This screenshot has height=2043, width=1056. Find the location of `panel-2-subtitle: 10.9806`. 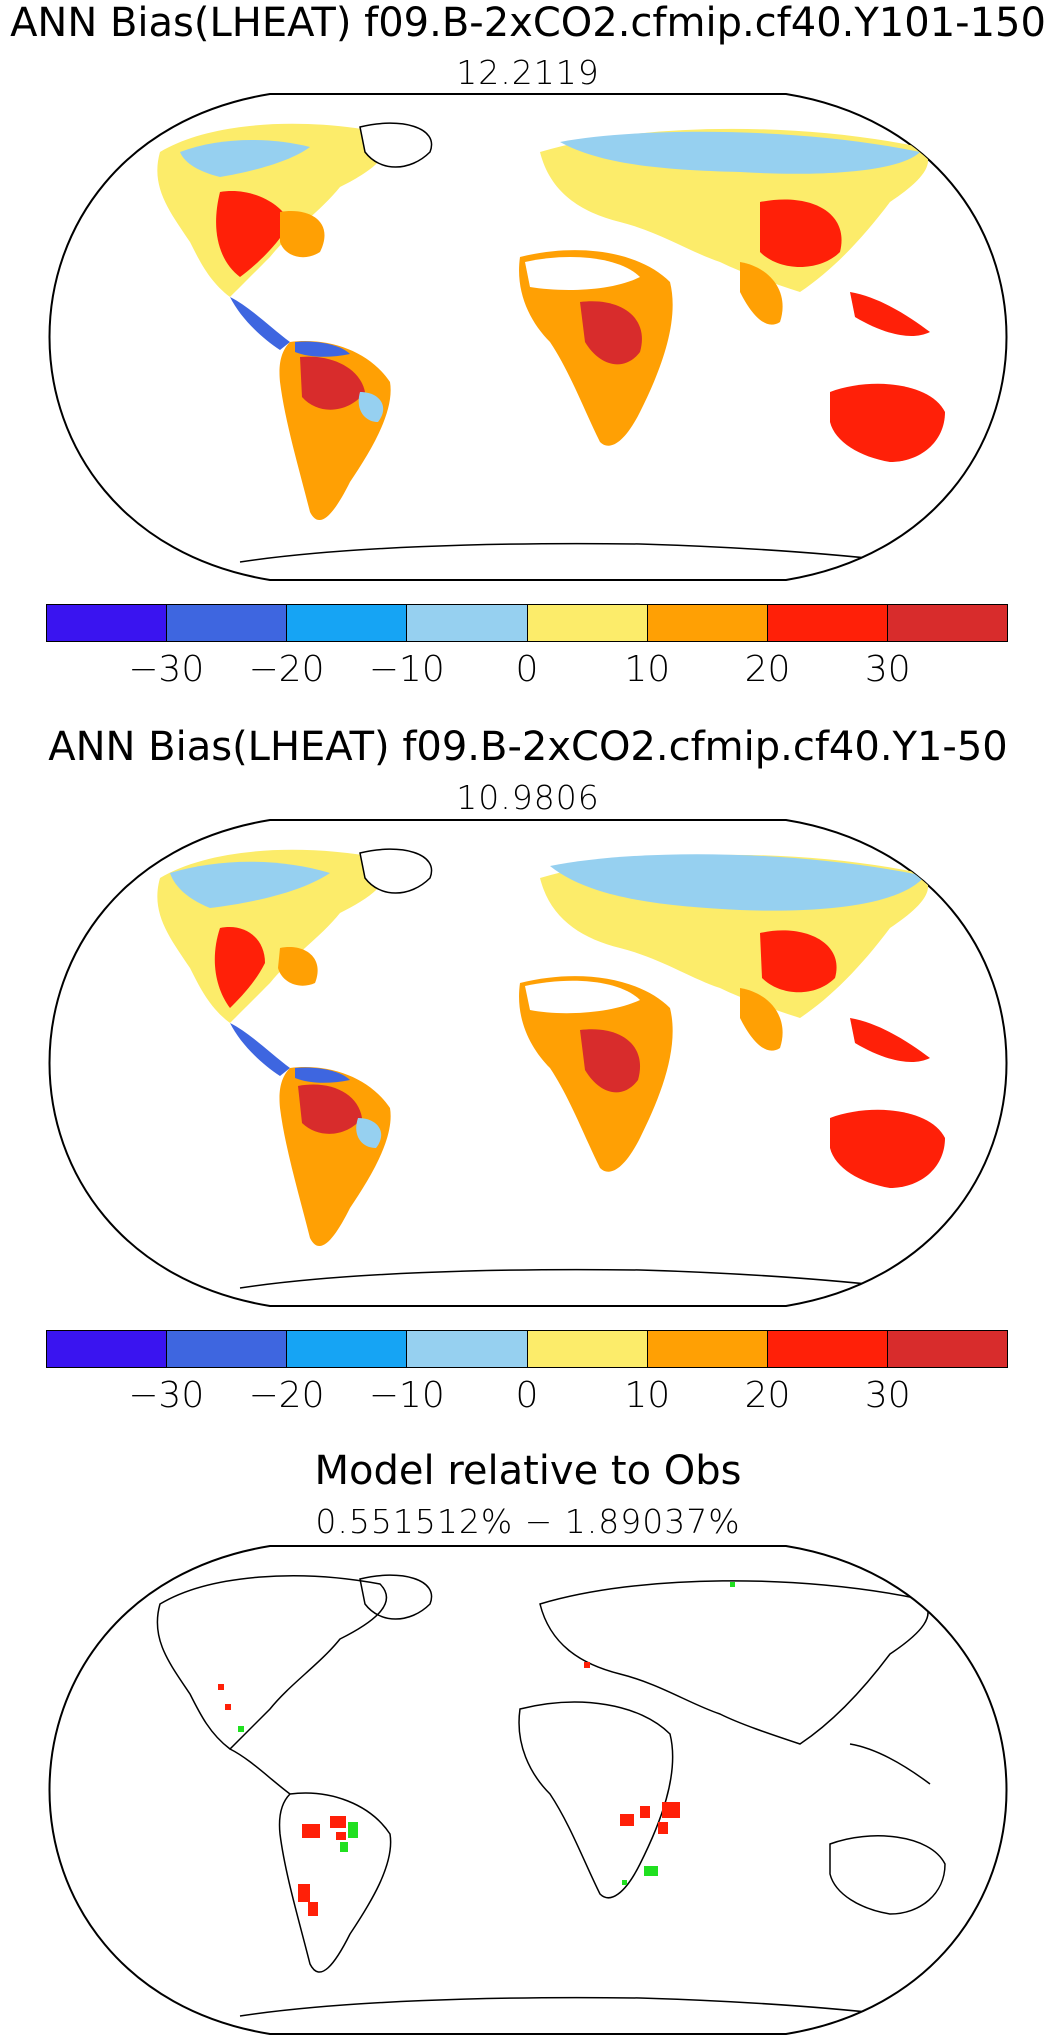

panel-2-subtitle: 10.9806 is located at coordinates (528, 797).